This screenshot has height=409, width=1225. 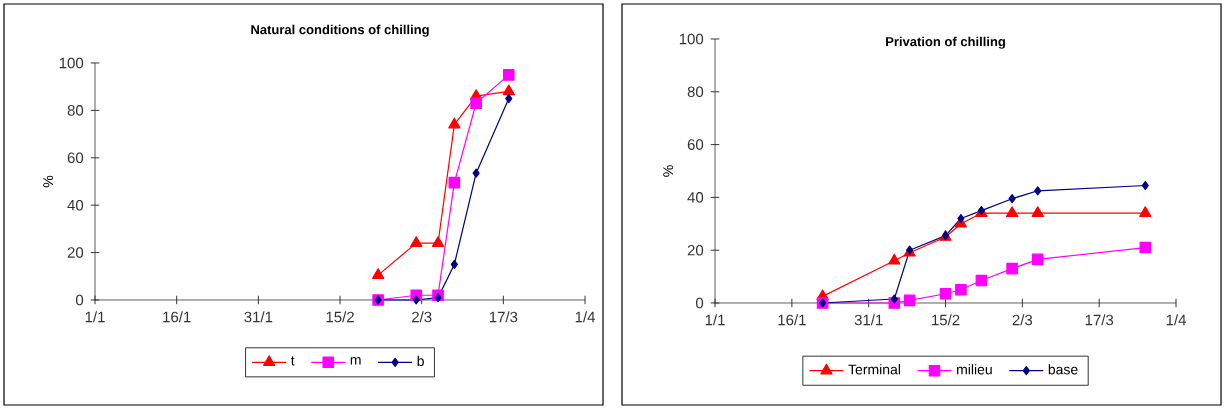 I want to click on legend-label: t, so click(x=292, y=361).